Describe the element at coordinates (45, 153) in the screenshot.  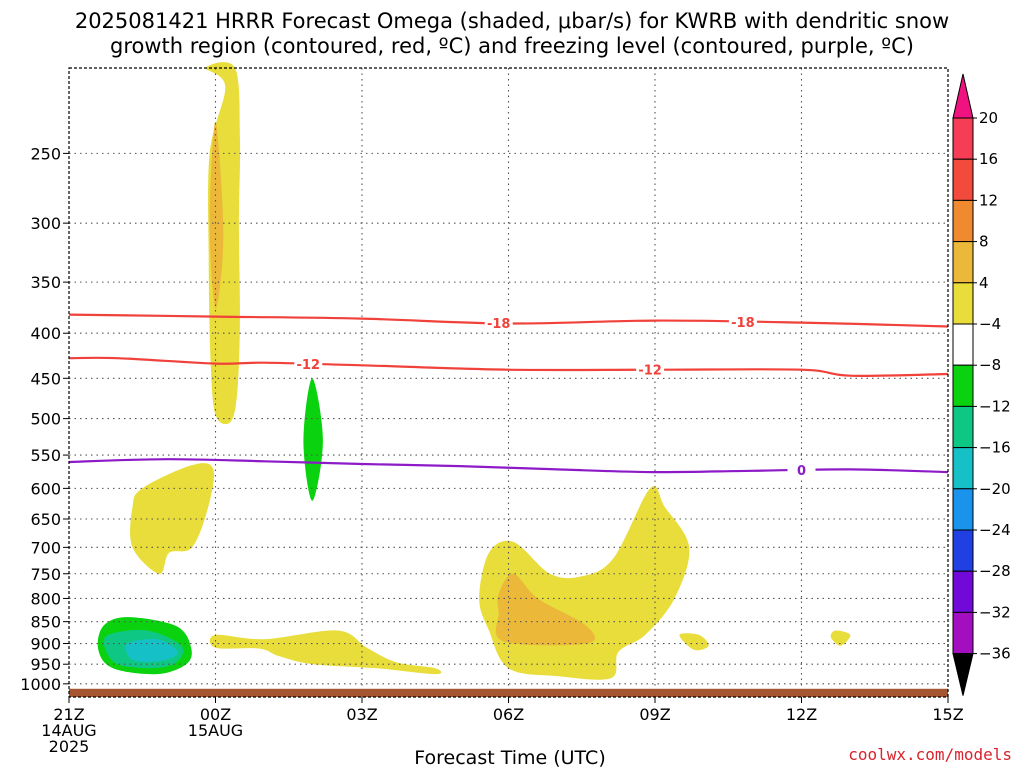
I see `y-tick-label: 250` at that location.